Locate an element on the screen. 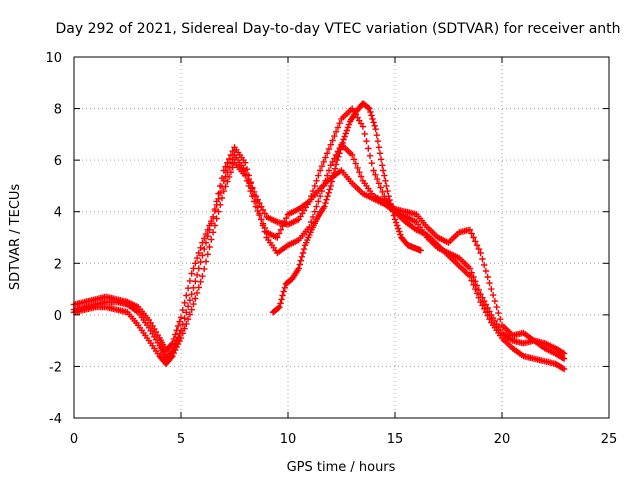 The height and width of the screenshot is (480, 640). x-tick-label: 25 is located at coordinates (609, 439).